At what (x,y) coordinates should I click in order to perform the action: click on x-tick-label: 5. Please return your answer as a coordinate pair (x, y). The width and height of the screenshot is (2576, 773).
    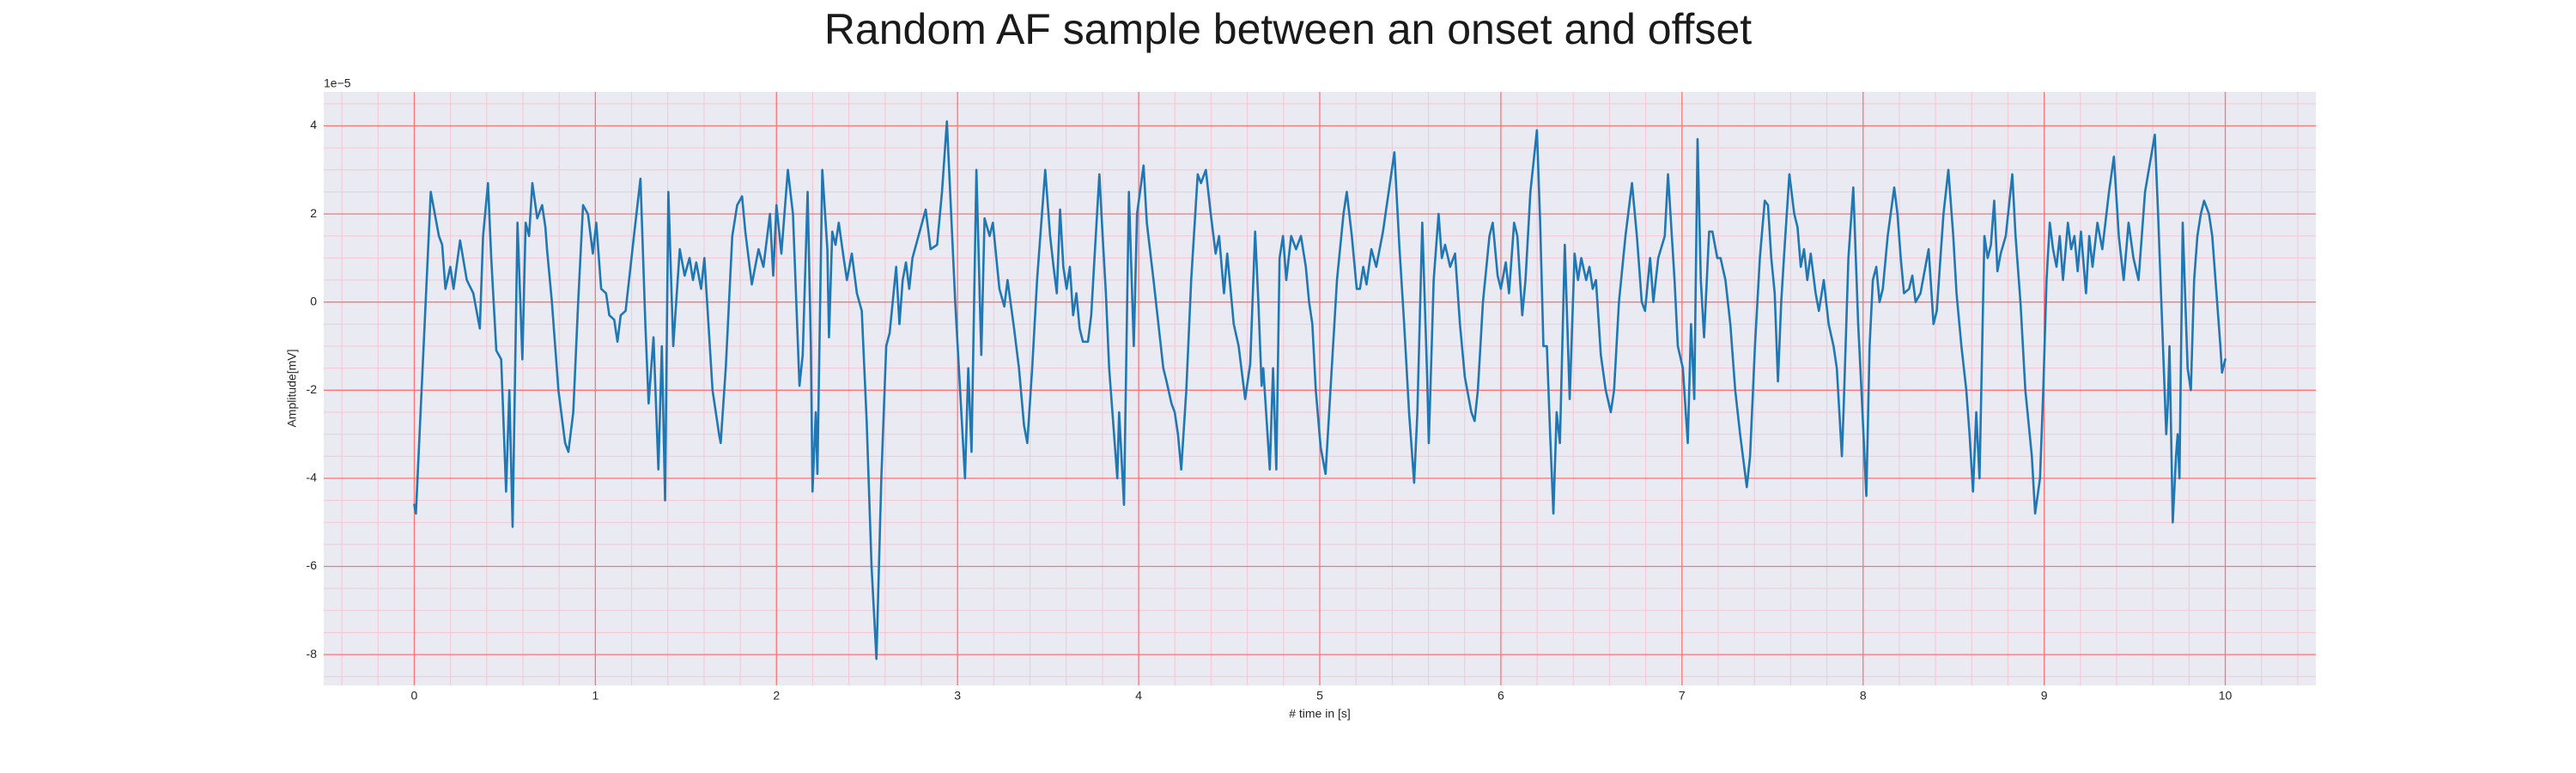
    Looking at the image, I should click on (1319, 696).